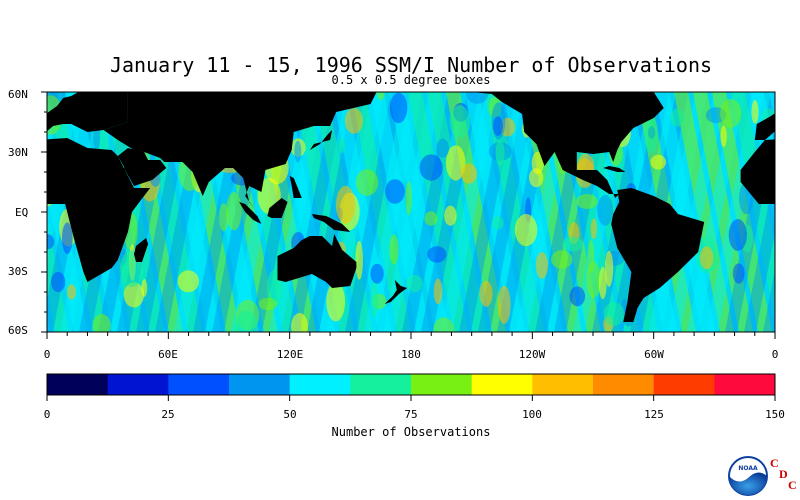  I want to click on lat-label-30n: 30N, so click(18, 152).